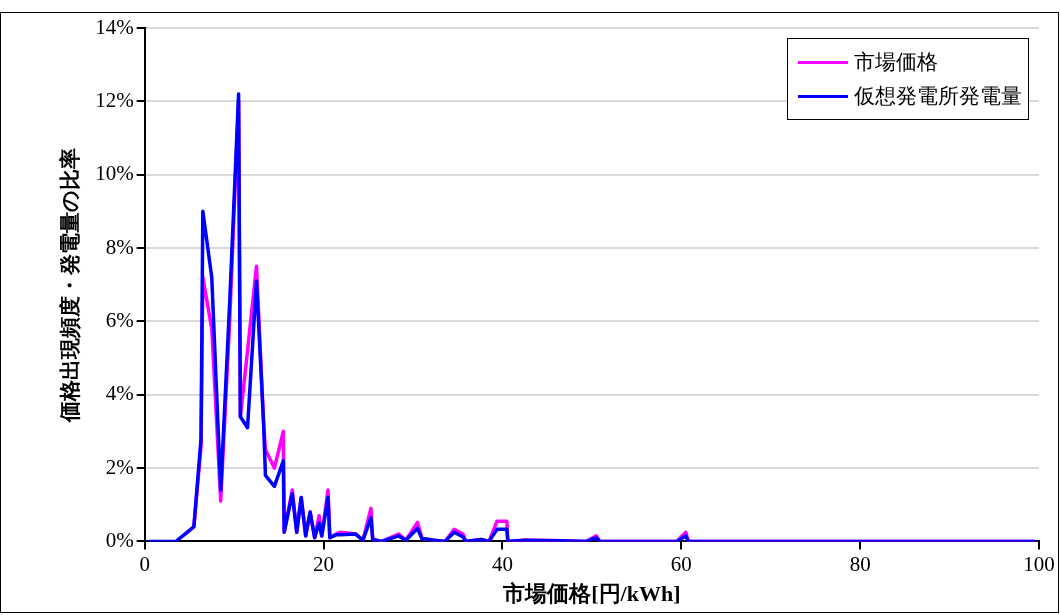  I want to click on x-tick-label: 100, so click(1039, 563).